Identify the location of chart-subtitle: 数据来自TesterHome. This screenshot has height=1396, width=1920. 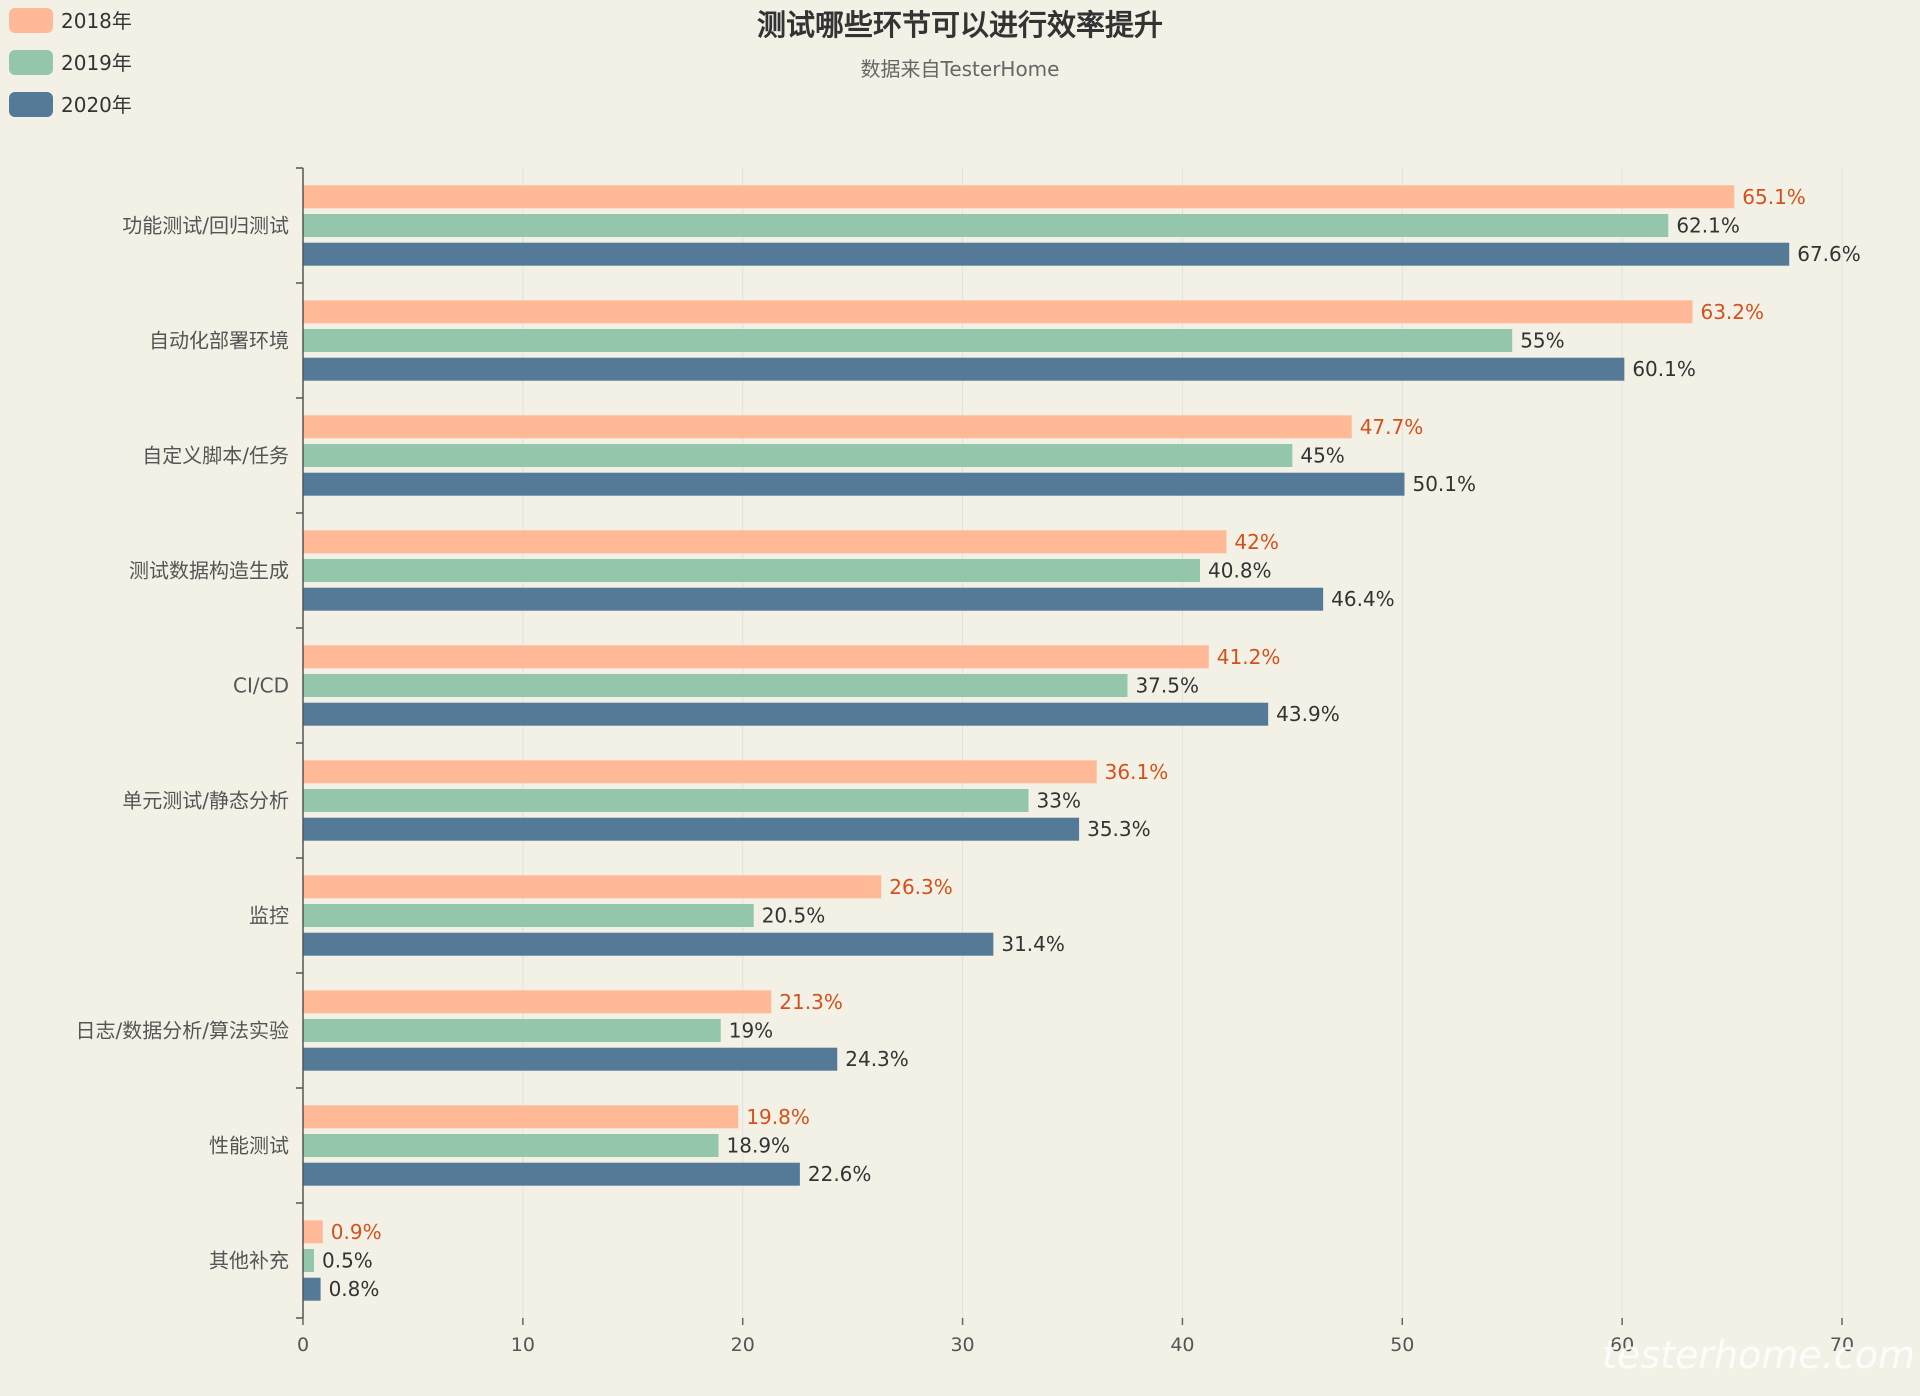
(960, 69).